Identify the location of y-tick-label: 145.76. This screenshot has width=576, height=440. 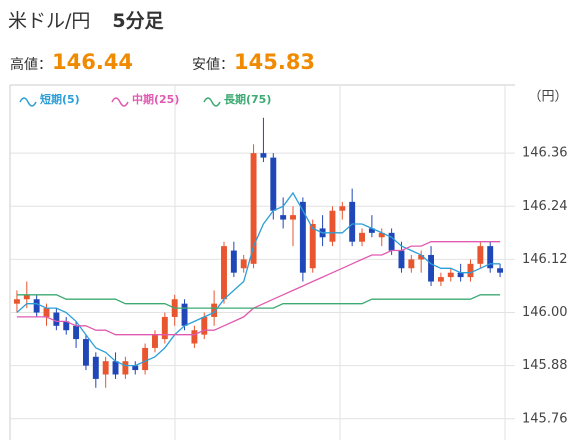
(545, 418).